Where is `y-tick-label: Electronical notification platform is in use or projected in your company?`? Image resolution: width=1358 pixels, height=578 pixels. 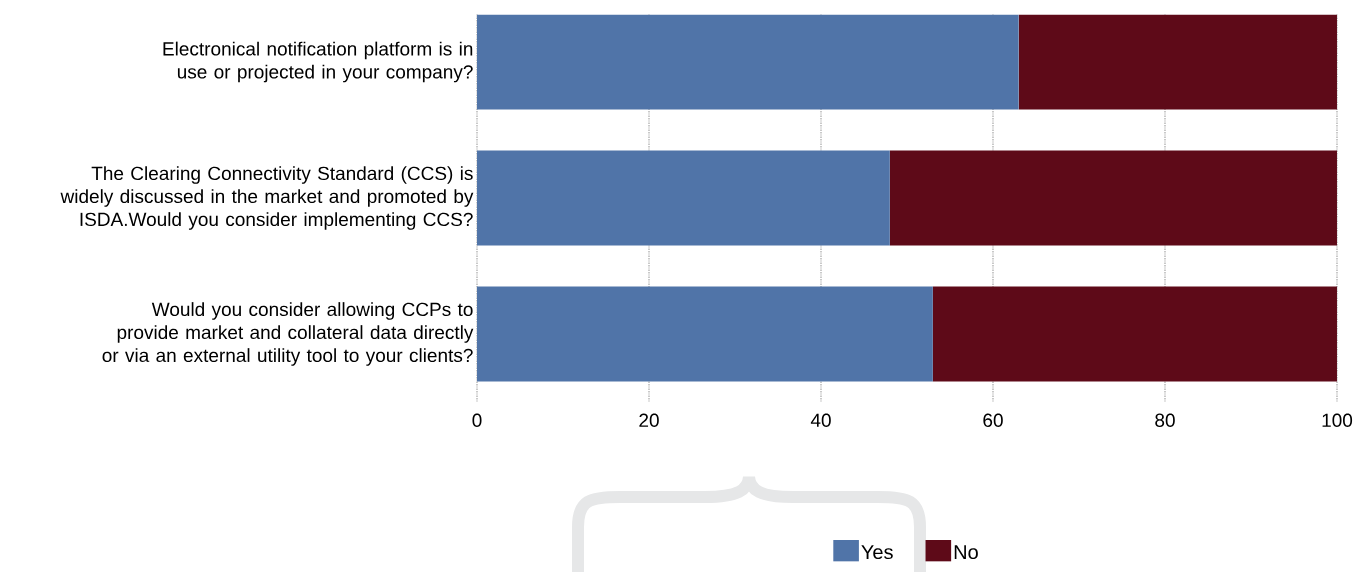 y-tick-label: Electronical notification platform is in use or projected in your company? is located at coordinates (318, 62).